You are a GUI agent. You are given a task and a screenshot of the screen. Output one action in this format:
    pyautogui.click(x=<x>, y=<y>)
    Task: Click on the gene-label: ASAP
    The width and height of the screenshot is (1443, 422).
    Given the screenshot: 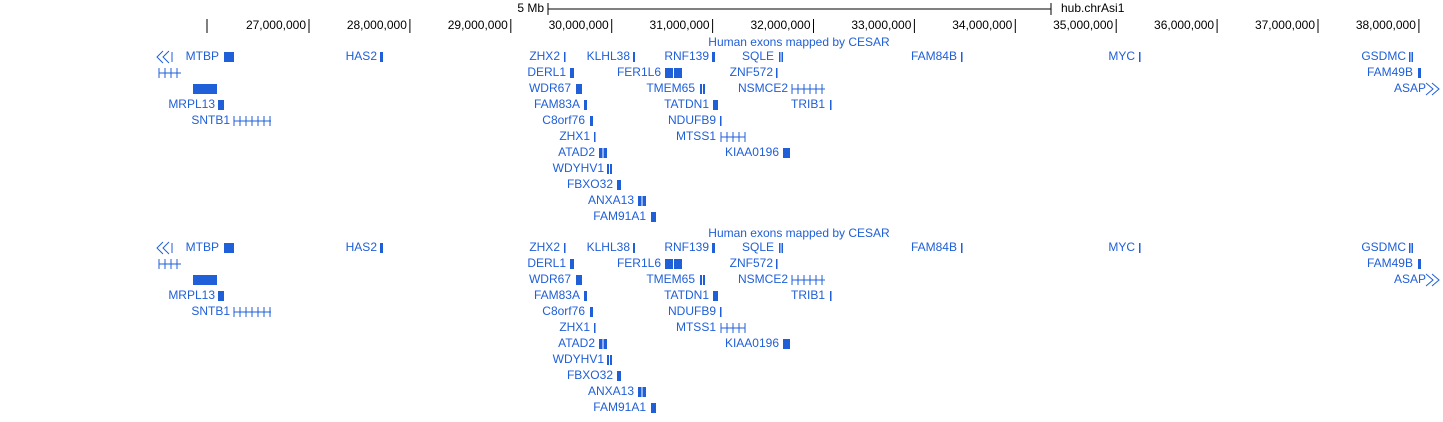 What is the action you would take?
    pyautogui.click(x=1410, y=279)
    